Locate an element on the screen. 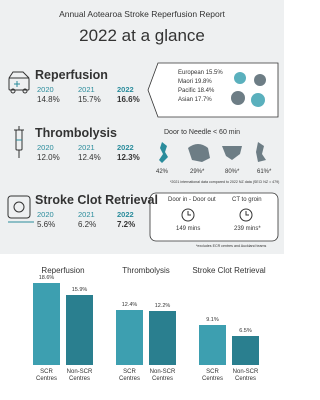  metric-label: Door in - Door out is located at coordinates (192, 200).